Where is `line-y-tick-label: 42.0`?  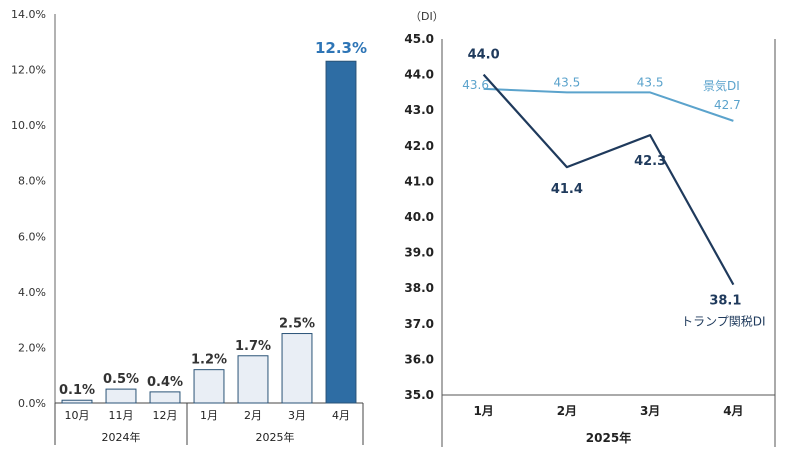
line-y-tick-label: 42.0 is located at coordinates (419, 146).